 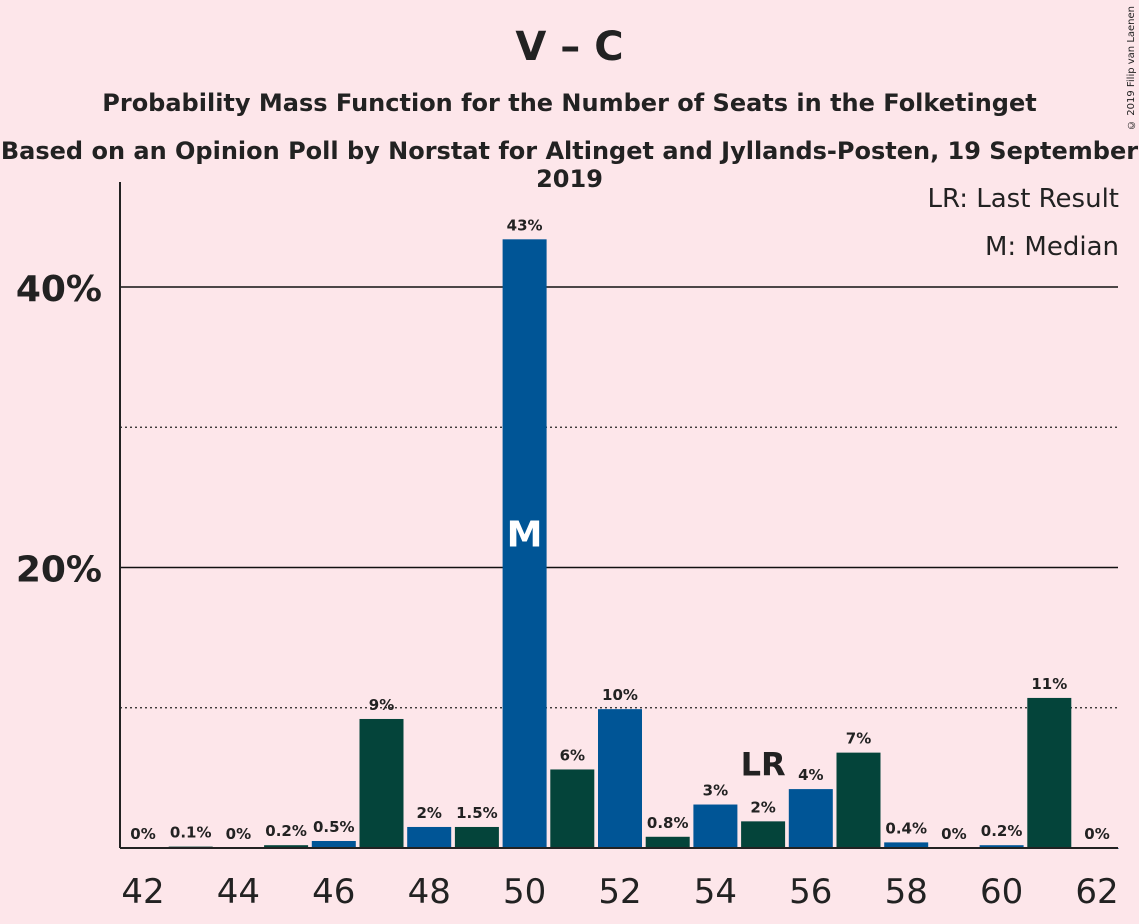 I want to click on x-tick-label: 60, so click(x=1001, y=892).